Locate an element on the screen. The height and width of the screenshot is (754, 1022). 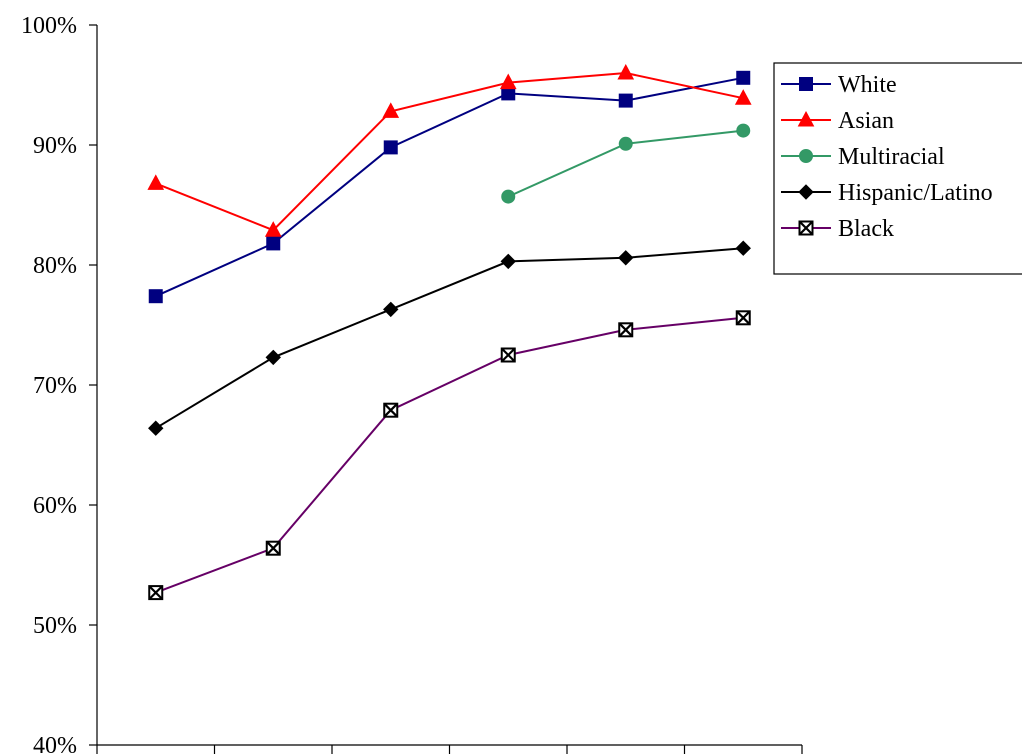
series-line-asian is located at coordinates (449, 151).